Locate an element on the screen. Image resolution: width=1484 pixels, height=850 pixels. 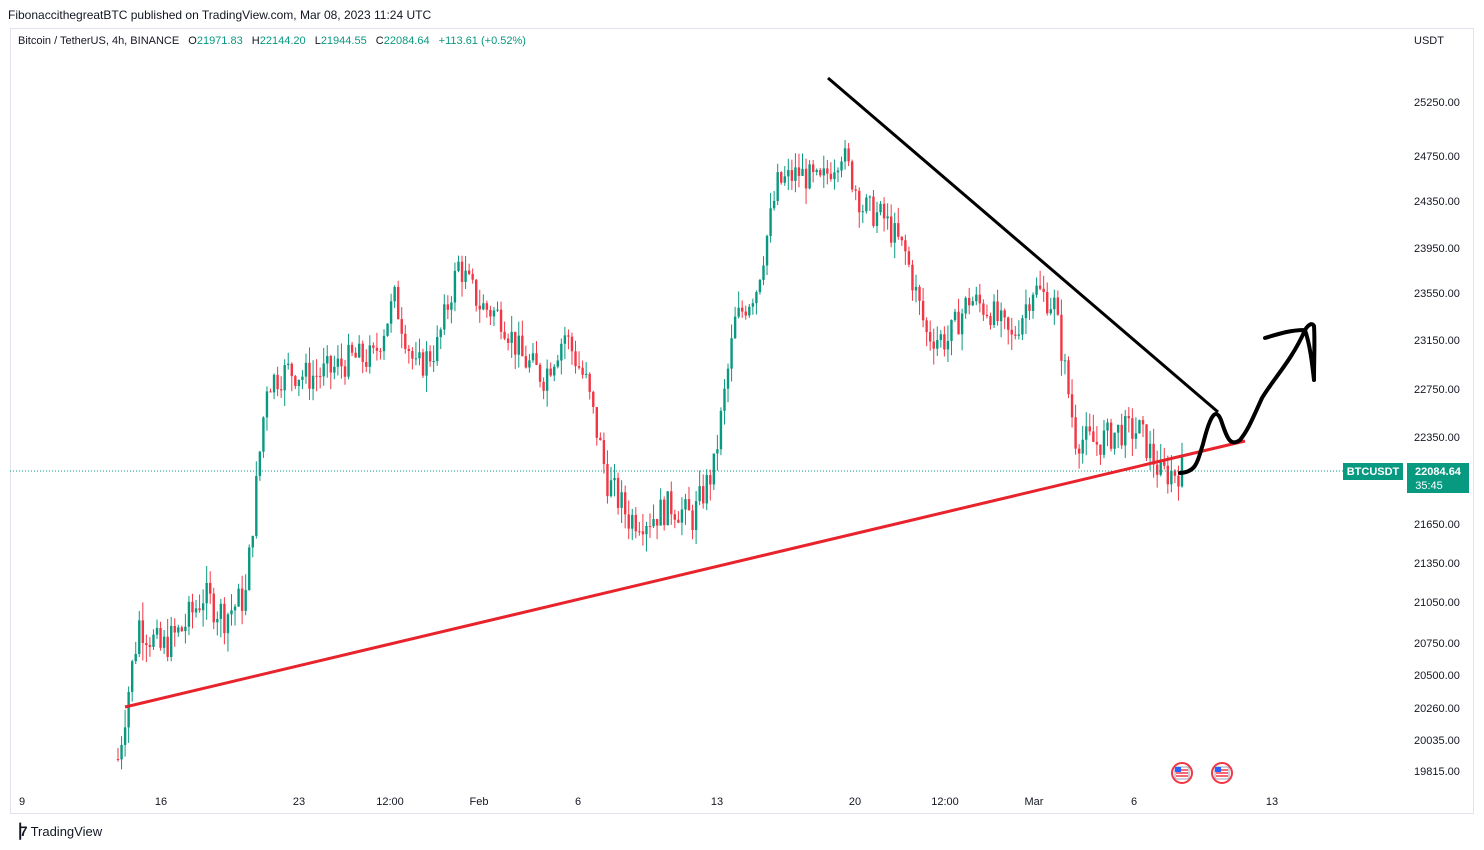
projection-arrow-drawing is located at coordinates (1247, 398).